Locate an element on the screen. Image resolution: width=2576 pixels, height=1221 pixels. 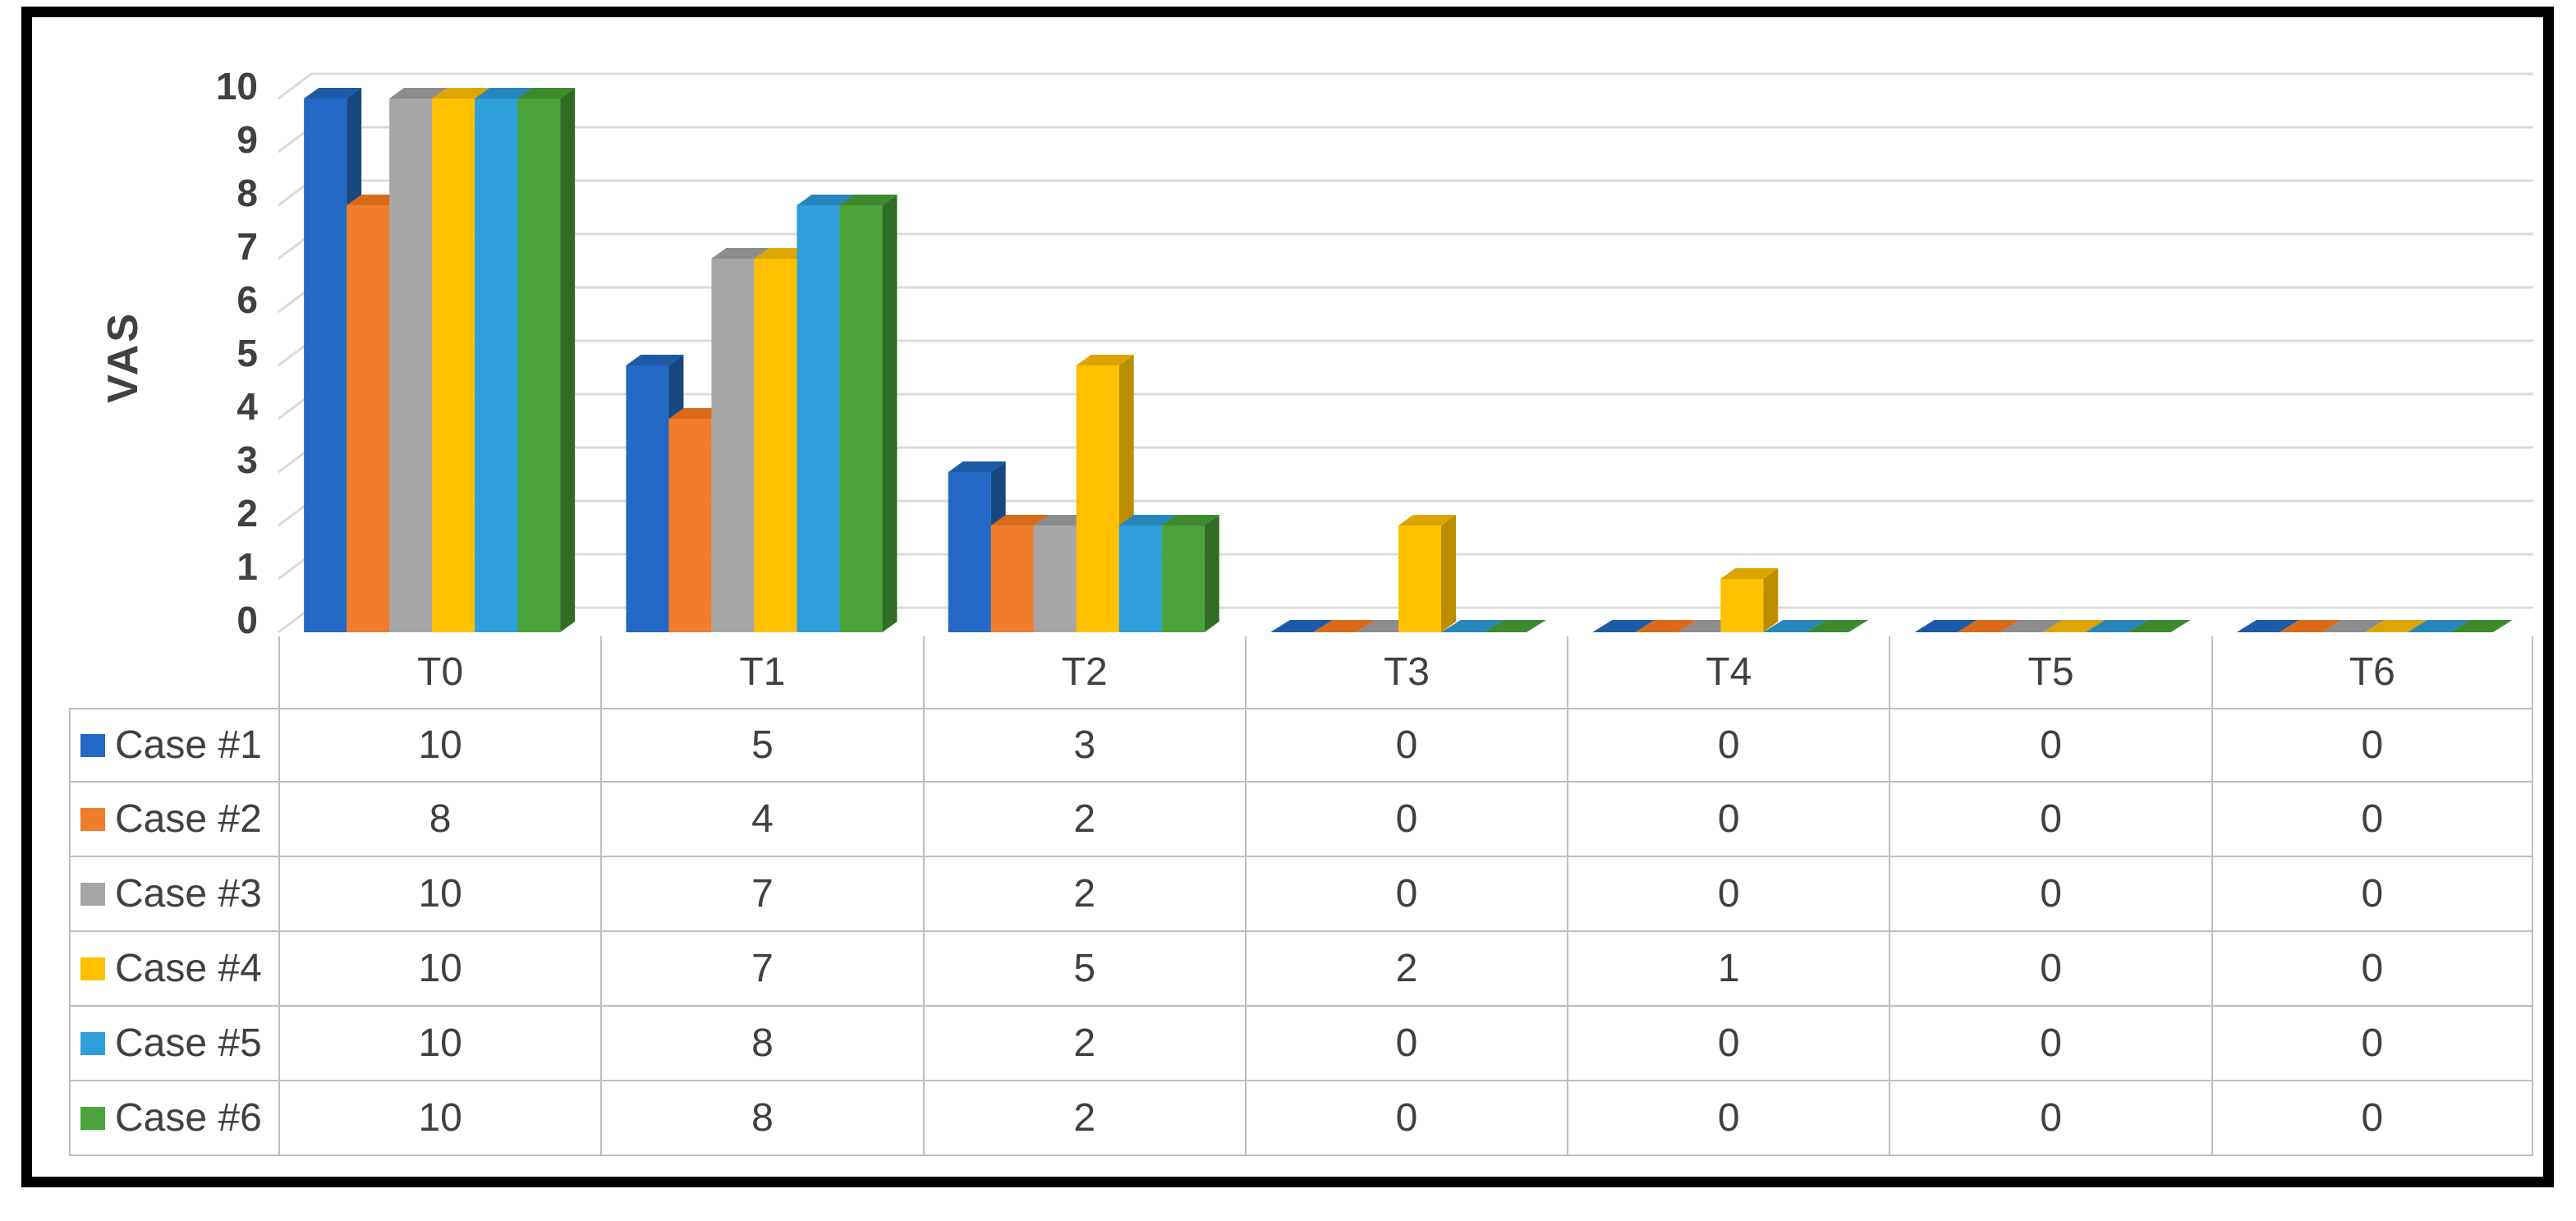
tile-Case4-T5 is located at coordinates (2073, 626).